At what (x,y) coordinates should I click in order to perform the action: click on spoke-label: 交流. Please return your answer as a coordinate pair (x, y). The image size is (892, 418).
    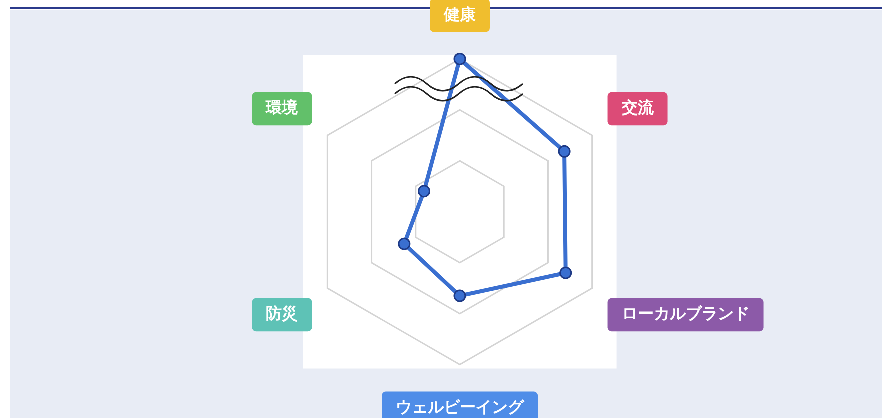
    Looking at the image, I should click on (637, 108).